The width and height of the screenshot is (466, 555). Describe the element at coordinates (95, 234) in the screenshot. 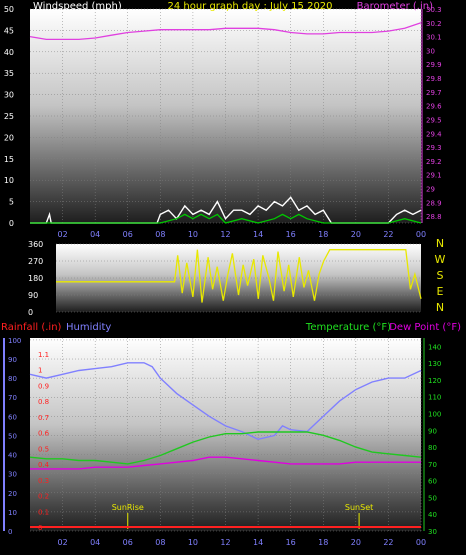

I see `top-x-tick-label: 04` at that location.